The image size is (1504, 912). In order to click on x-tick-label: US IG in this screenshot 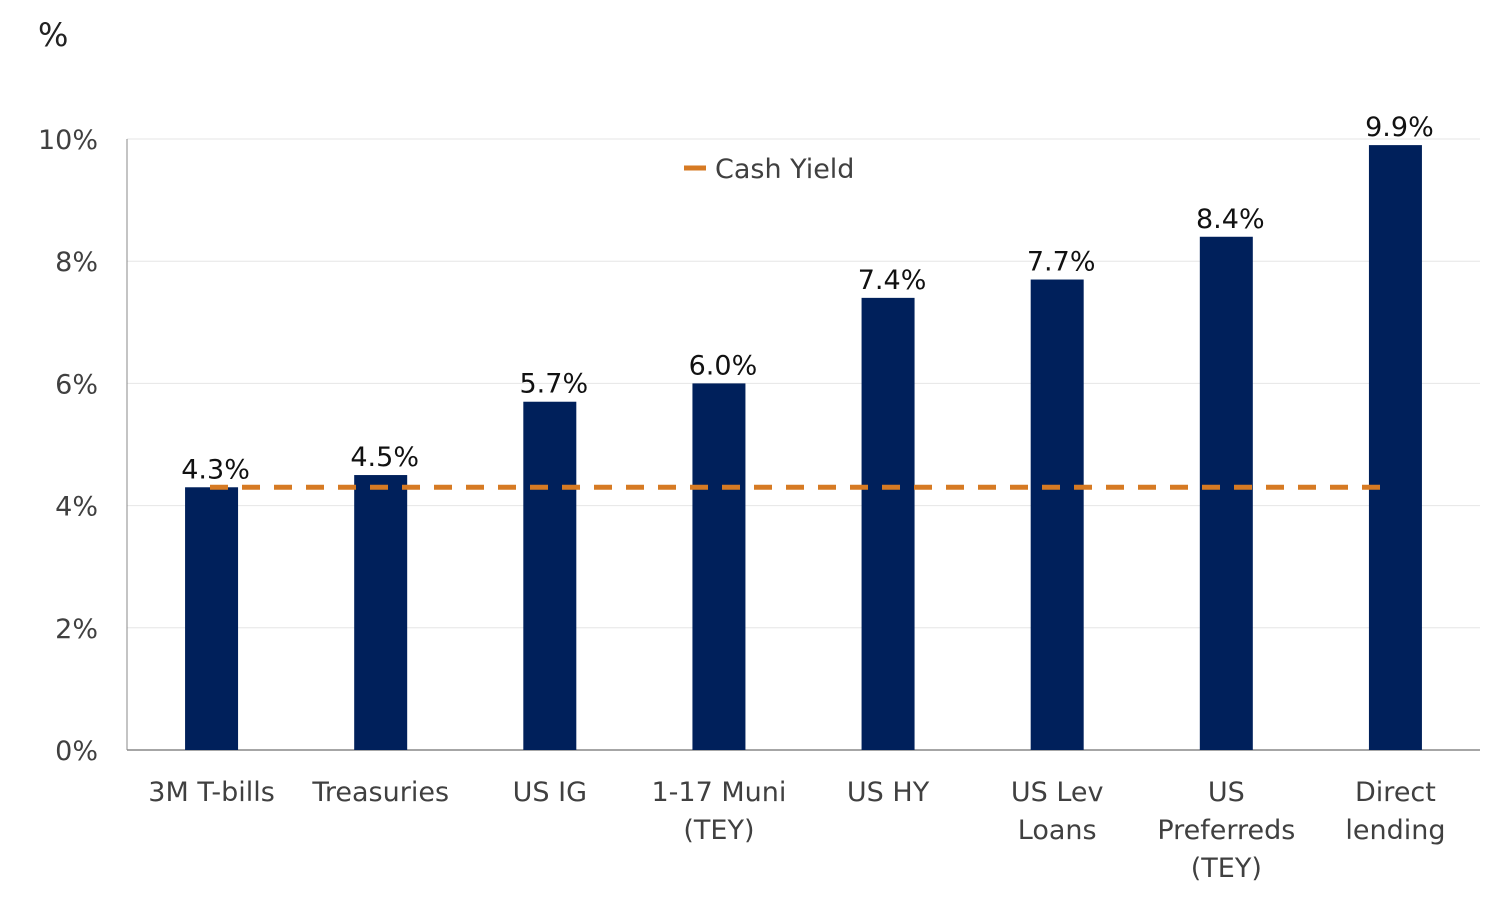, I will do `click(550, 792)`.